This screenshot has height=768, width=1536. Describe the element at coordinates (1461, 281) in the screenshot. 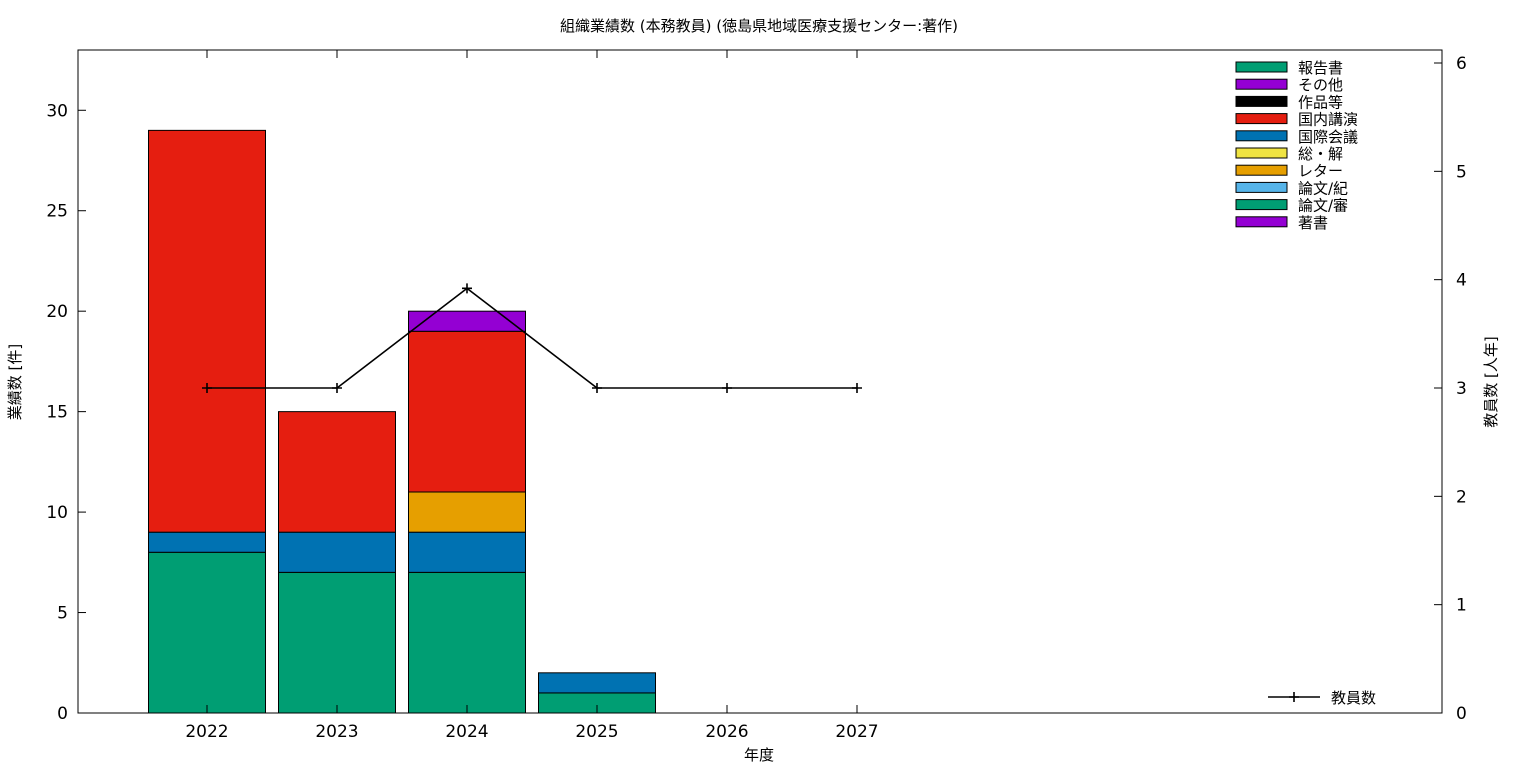

I see `y2-tick-label: 4` at that location.